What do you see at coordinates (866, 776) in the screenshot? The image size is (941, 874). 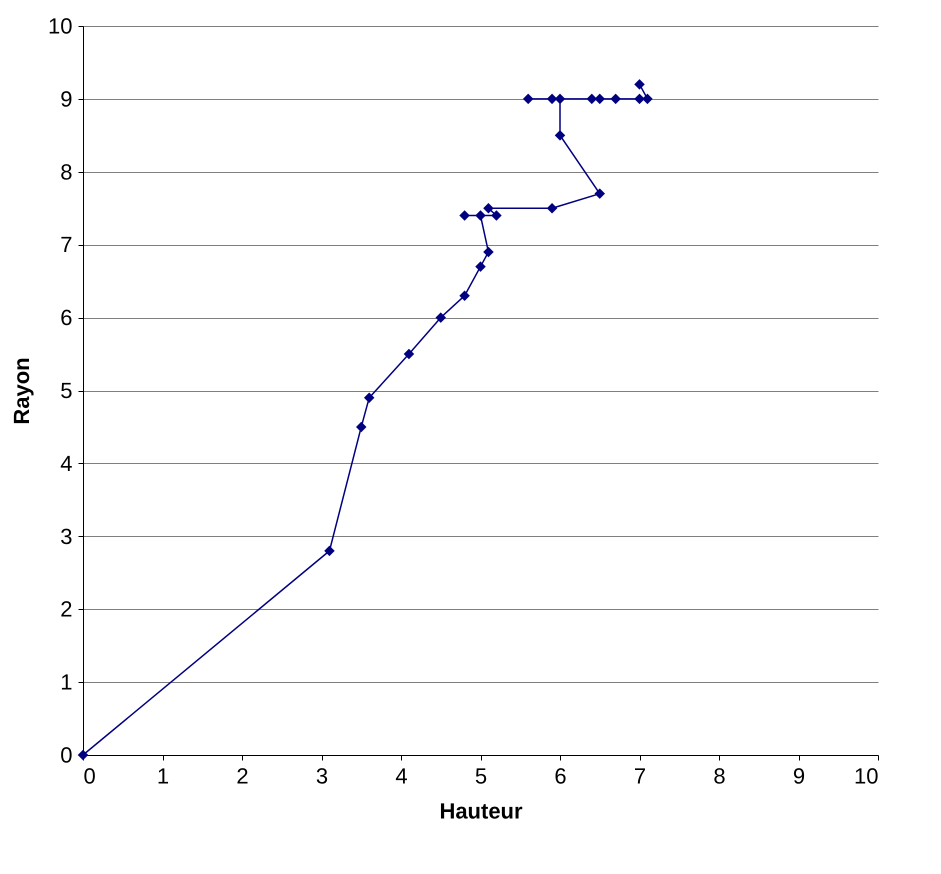 I see `x-tick-label: 10` at bounding box center [866, 776].